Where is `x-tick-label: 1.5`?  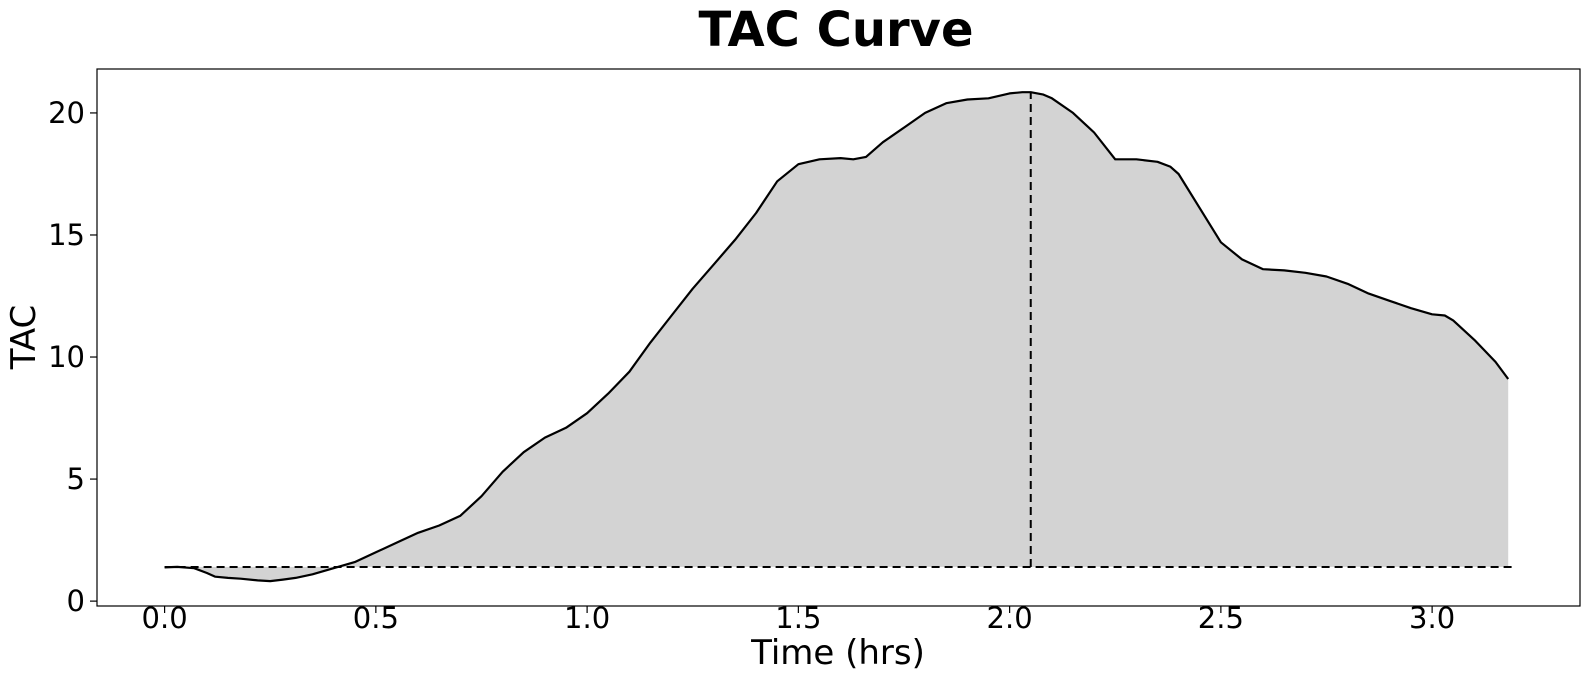
x-tick-label: 1.5 is located at coordinates (798, 618).